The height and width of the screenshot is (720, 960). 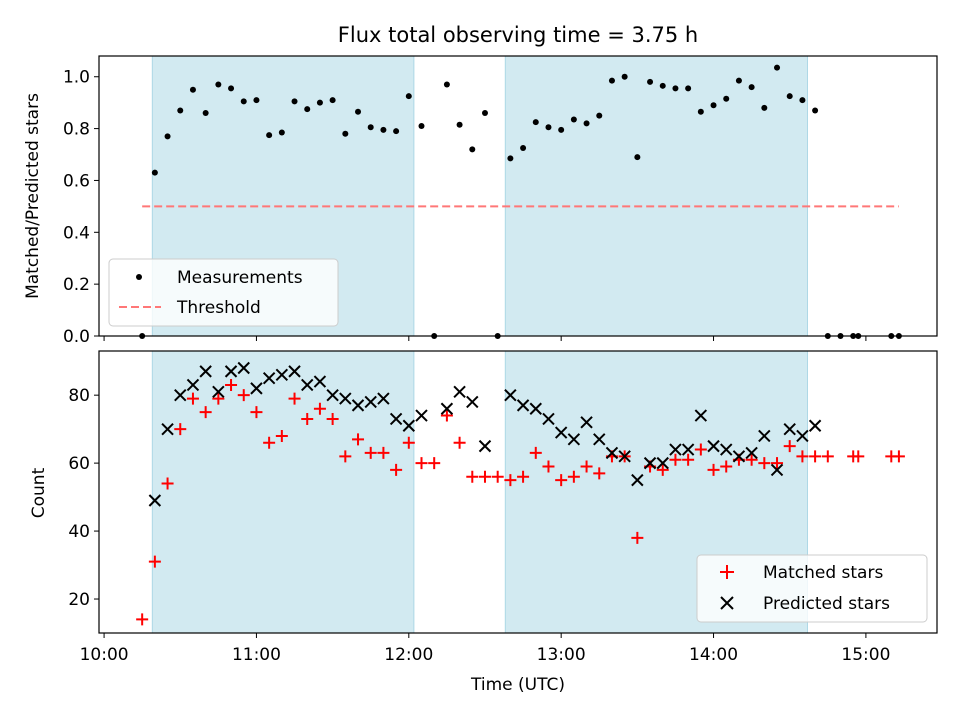 I want to click on legend-predicted-label: Predicted stars, so click(x=826, y=604).